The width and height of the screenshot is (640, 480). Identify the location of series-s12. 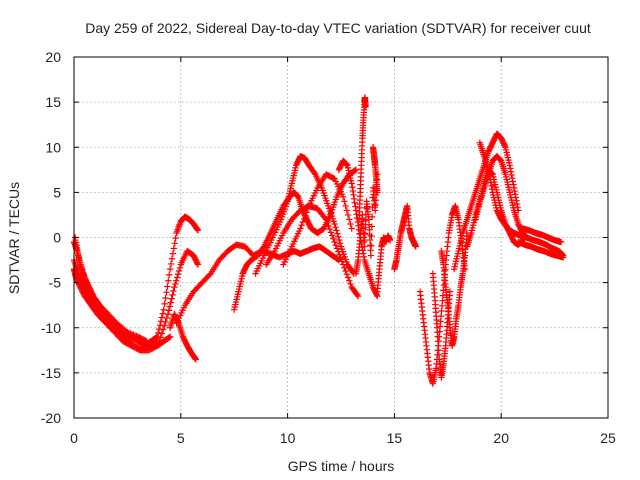
(362, 158).